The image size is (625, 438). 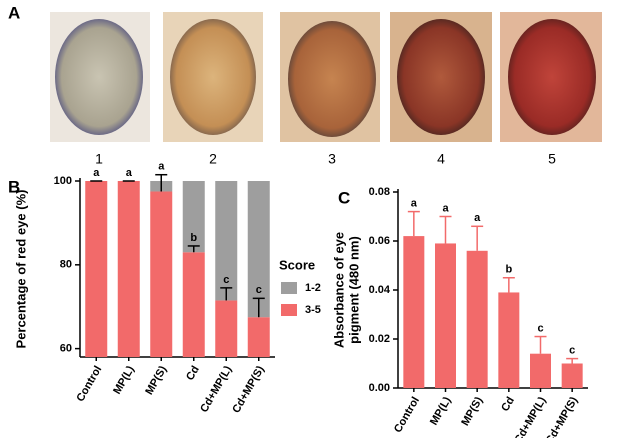 I want to click on y-tick-label: 60, so click(x=66, y=349).